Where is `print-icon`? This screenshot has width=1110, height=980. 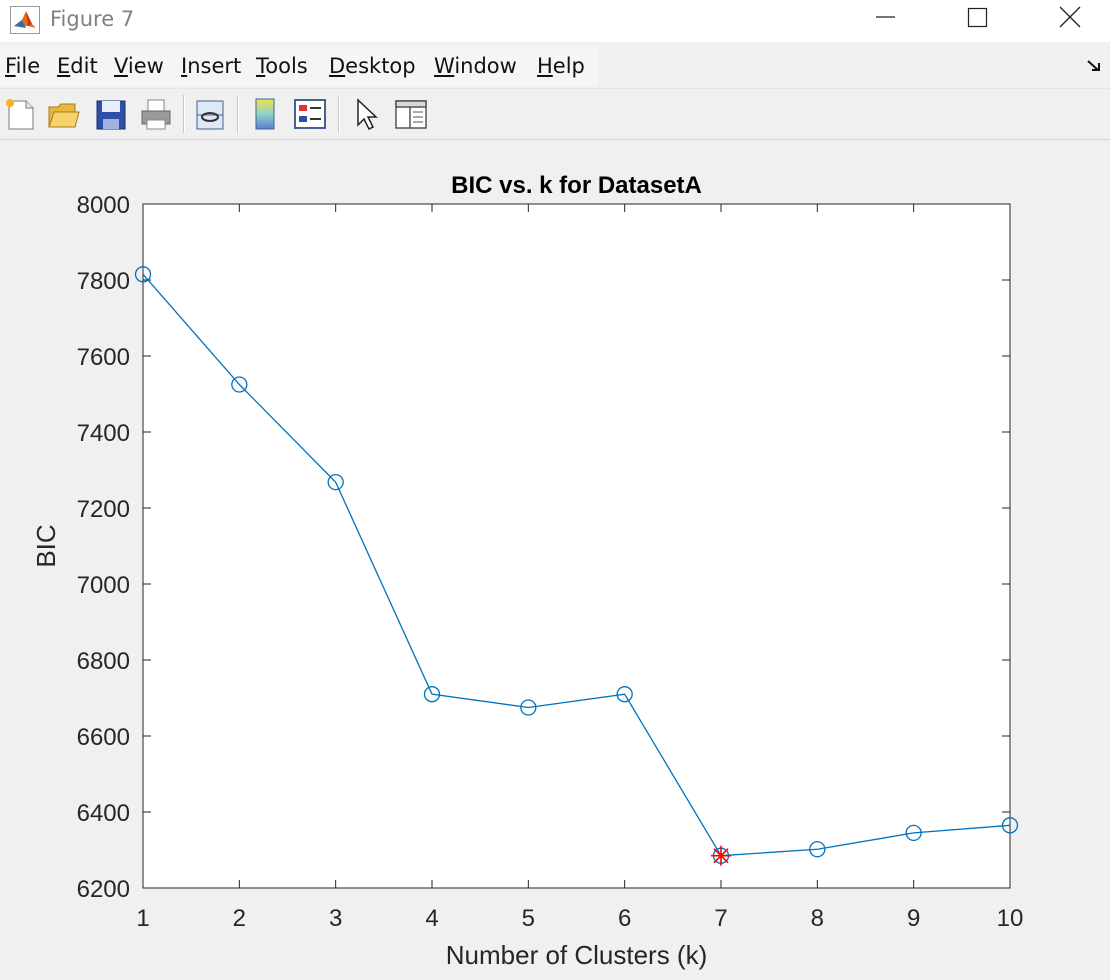 print-icon is located at coordinates (156, 114).